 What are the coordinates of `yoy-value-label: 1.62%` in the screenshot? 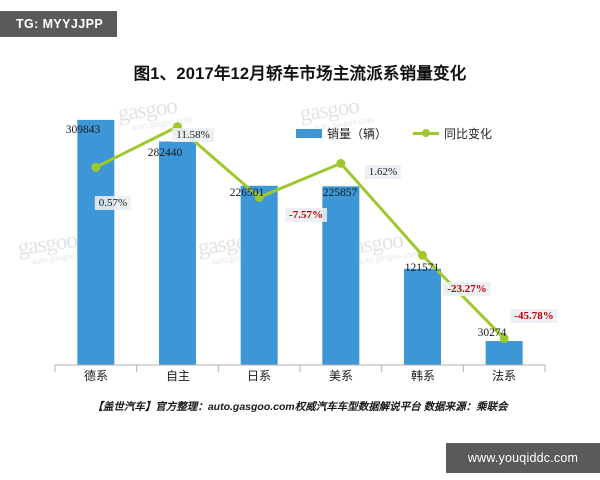 It's located at (383, 172).